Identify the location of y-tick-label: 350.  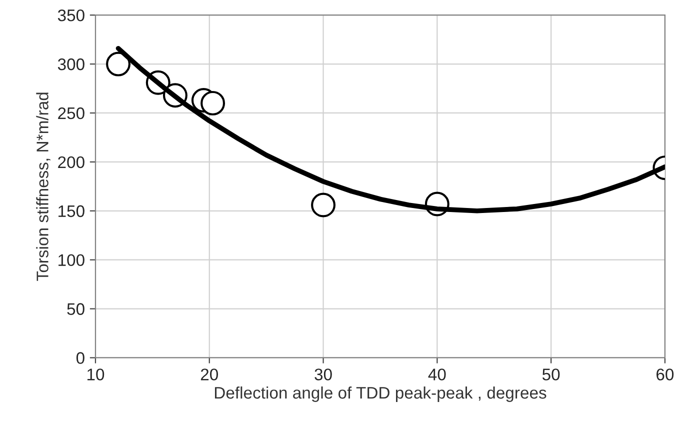
(71, 15).